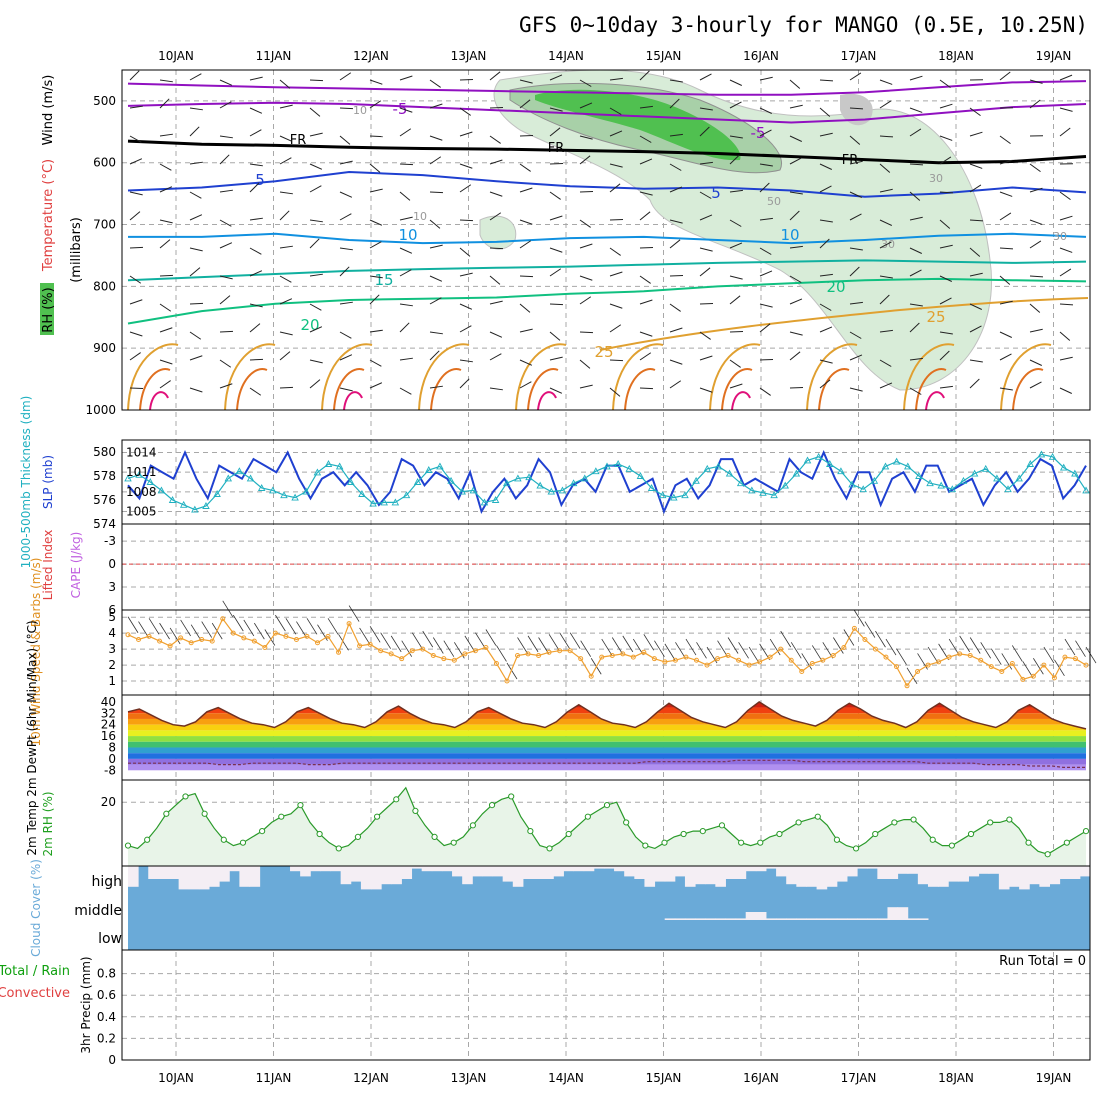 This screenshot has height=1104, width=1100. I want to click on date-label-top: 14JAN, so click(566, 56).